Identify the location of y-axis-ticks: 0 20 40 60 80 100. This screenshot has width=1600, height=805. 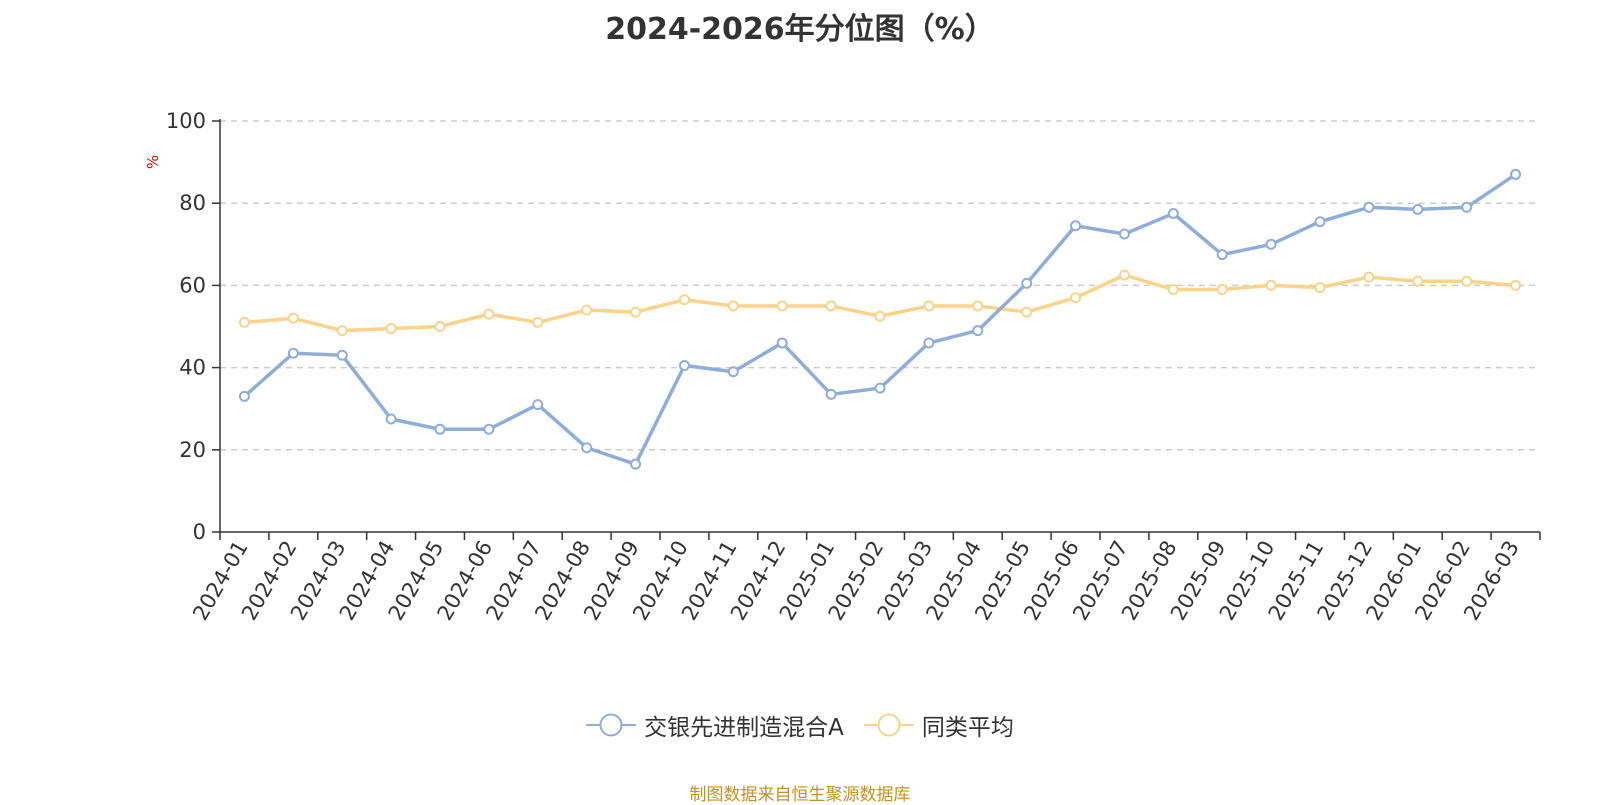
(193, 326).